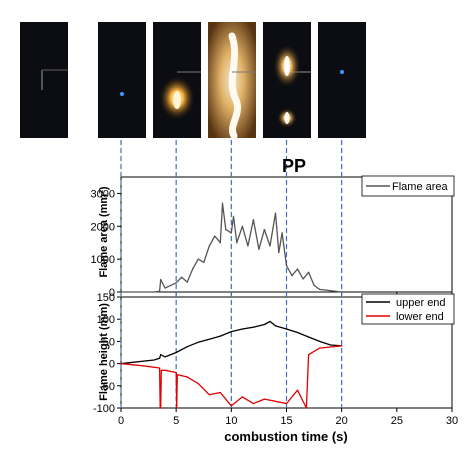 The height and width of the screenshot is (476, 464). Describe the element at coordinates (112, 293) in the screenshot. I see `top-y-tick-label: 0` at that location.